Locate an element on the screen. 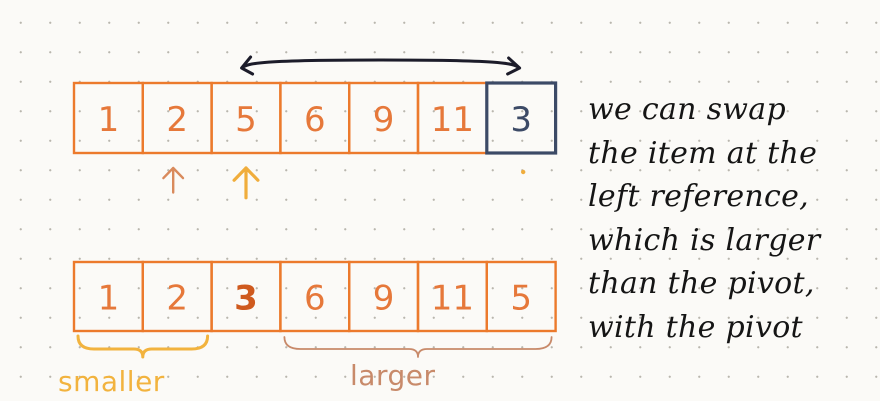  smaller-group-brace is located at coordinates (143, 346).